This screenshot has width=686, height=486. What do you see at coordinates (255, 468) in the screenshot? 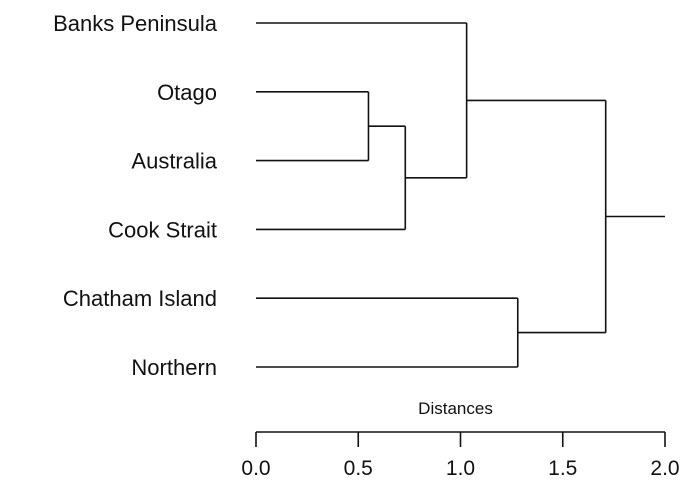
I see `x-tick-label-0: 0.0` at bounding box center [255, 468].